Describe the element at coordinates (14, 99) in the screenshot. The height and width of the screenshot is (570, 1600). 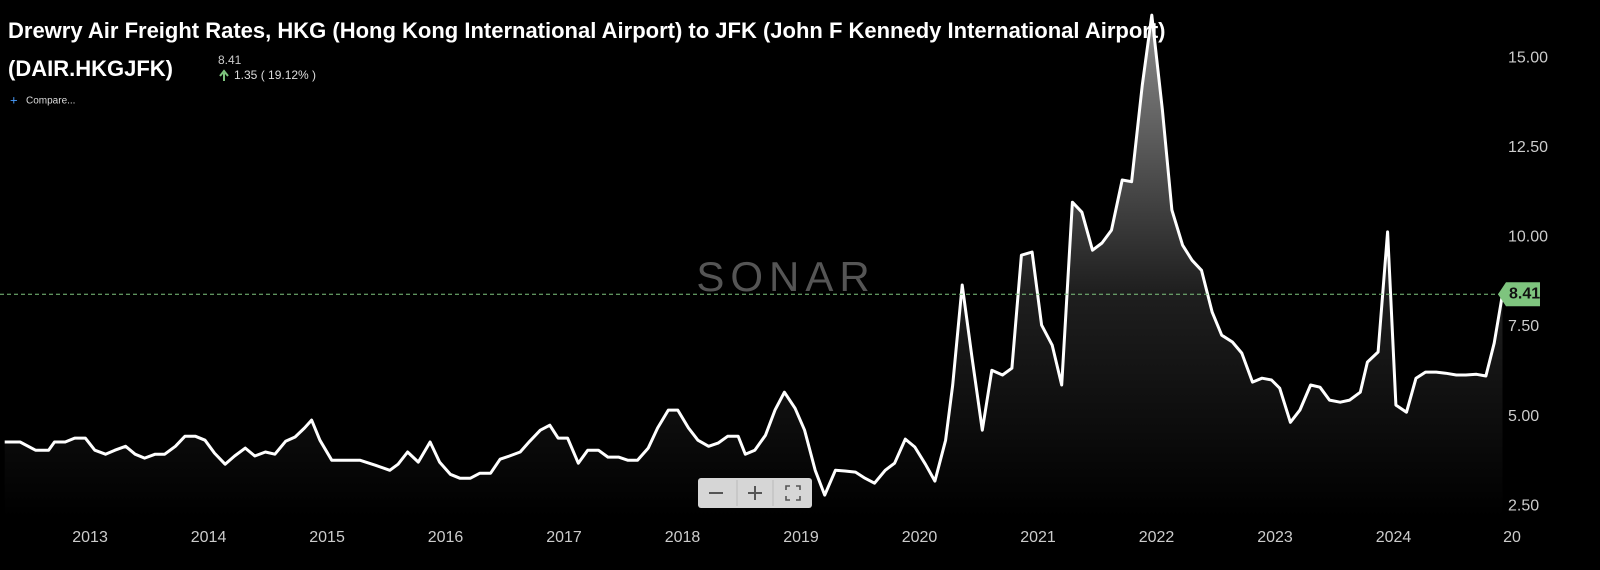
I see `compare-plus: +` at that location.